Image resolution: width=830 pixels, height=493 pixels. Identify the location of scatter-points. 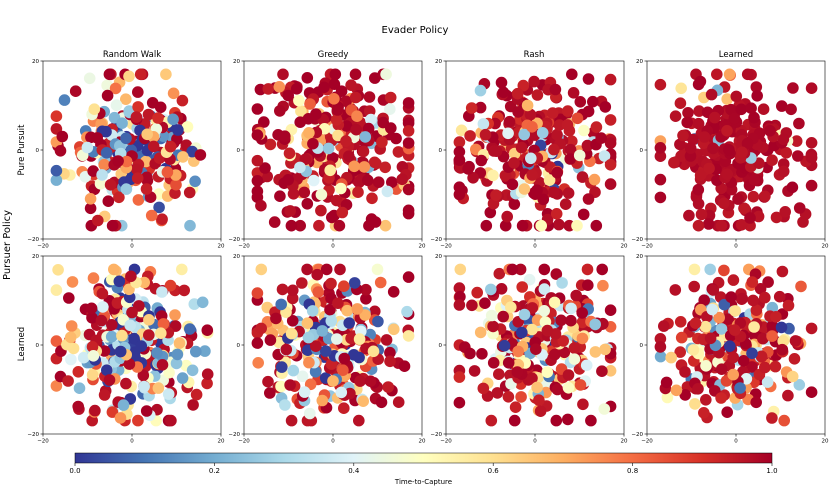
(736, 150).